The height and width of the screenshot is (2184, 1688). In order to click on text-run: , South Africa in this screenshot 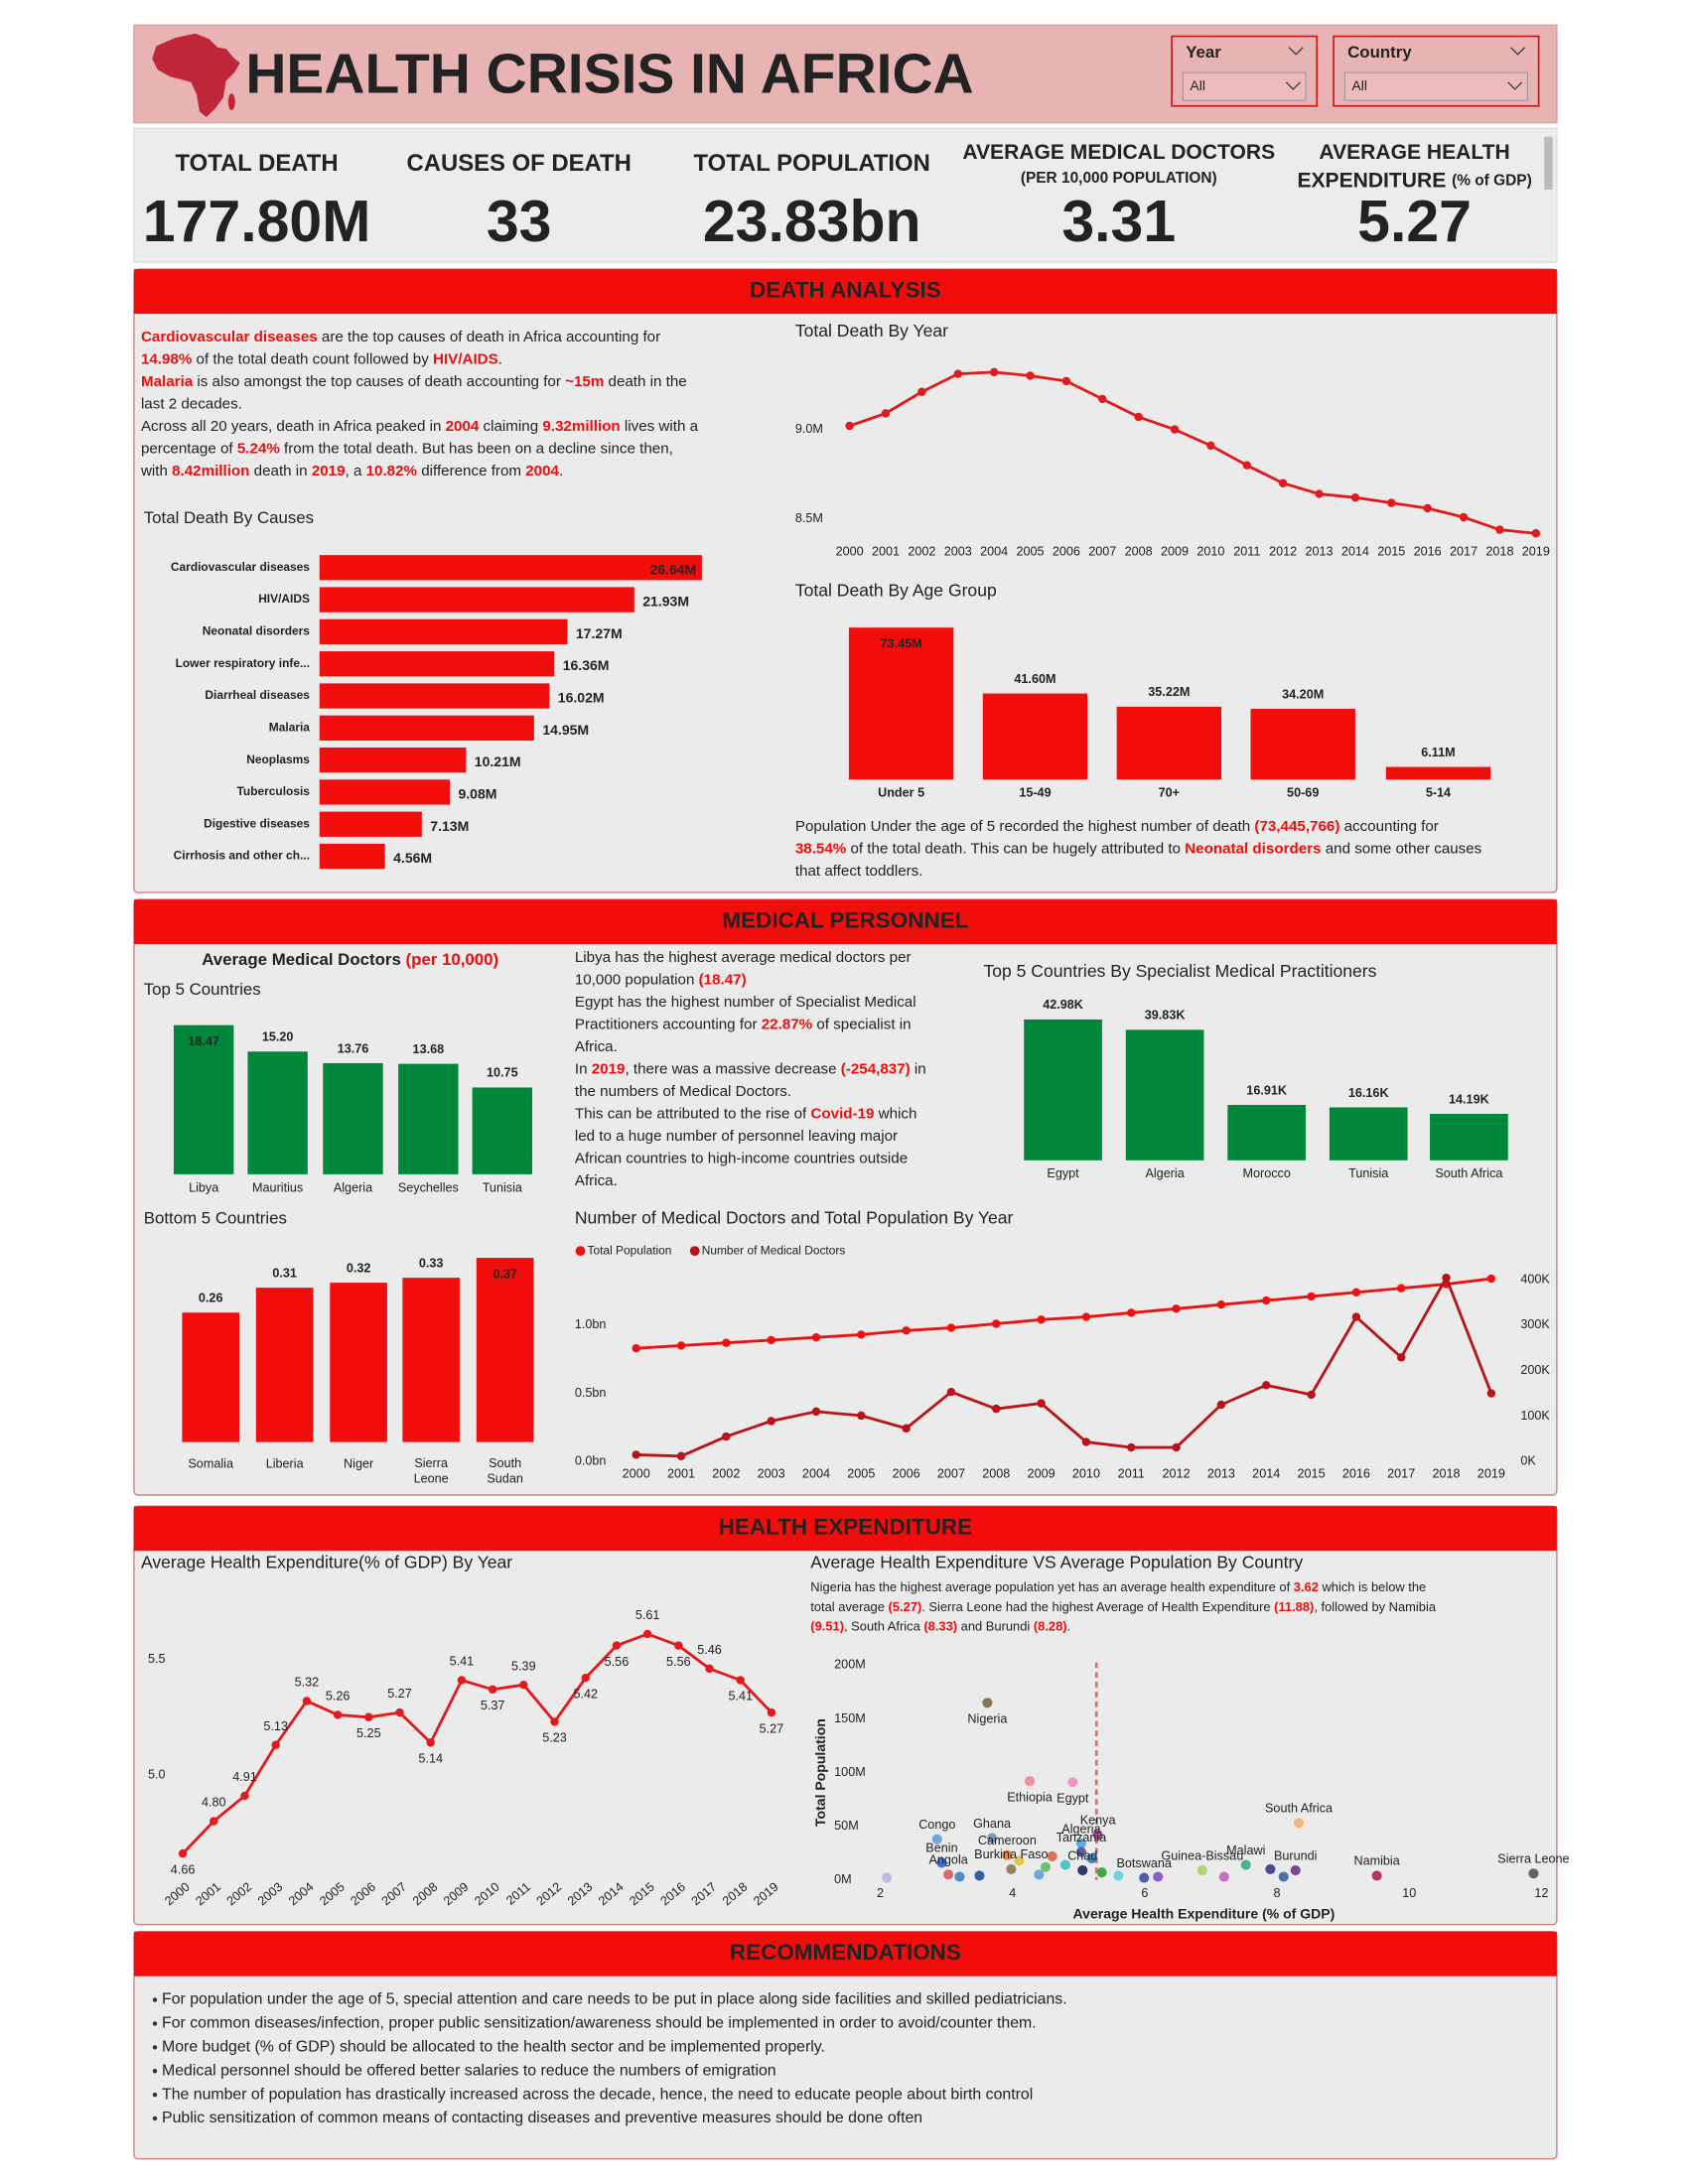, I will do `click(883, 1626)`.